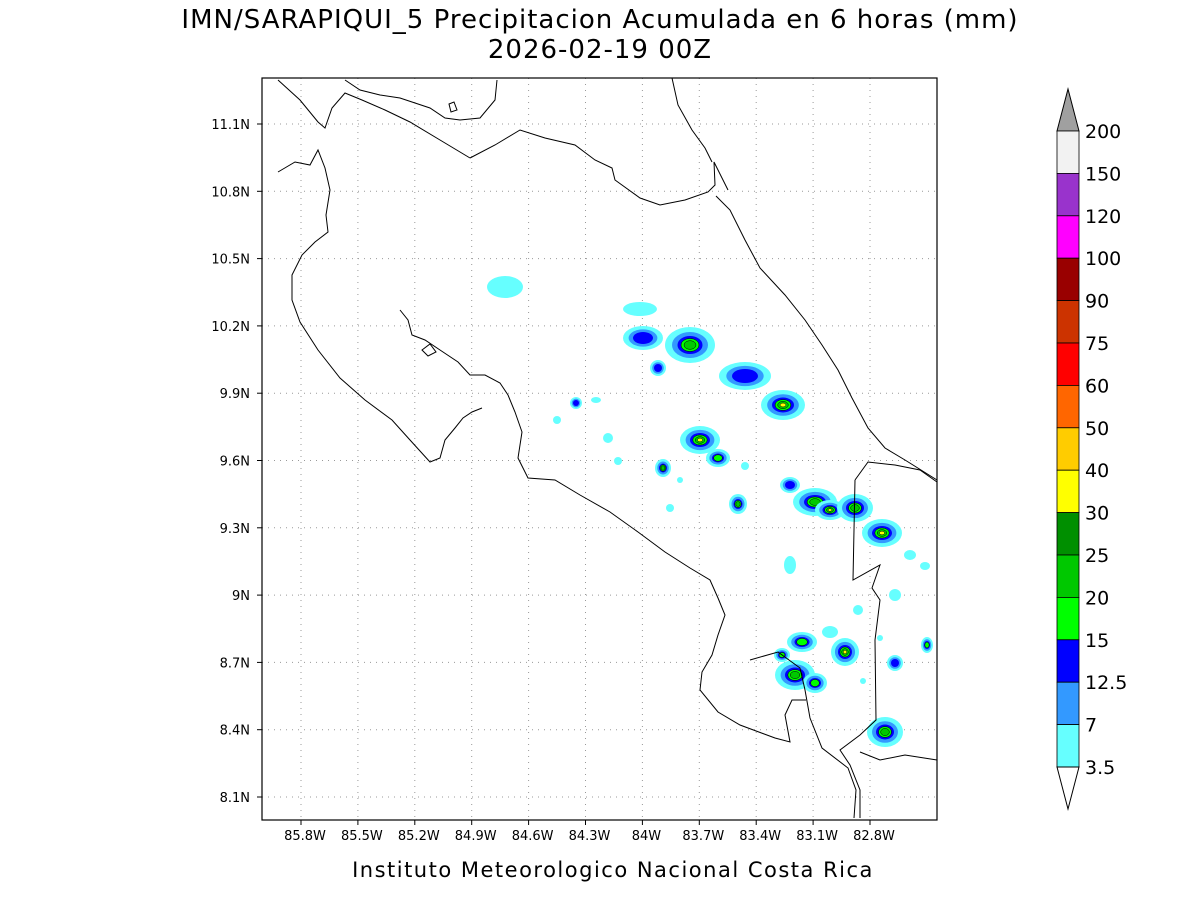 The image size is (1200, 900). I want to click on lon-label: 84W, so click(647, 836).